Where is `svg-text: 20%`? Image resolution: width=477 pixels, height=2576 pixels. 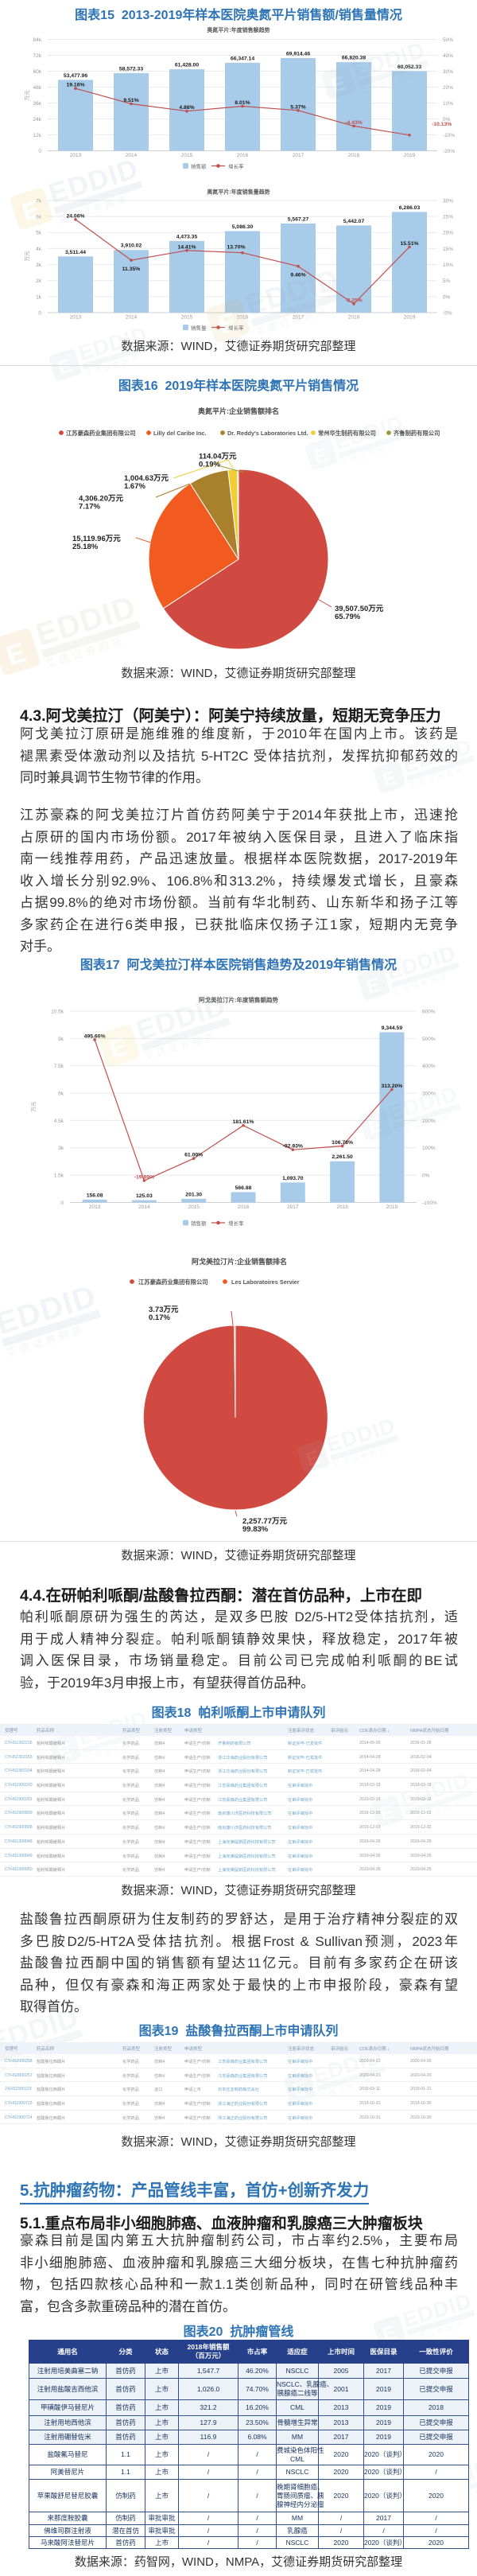
svg-text: 20% is located at coordinates (448, 88).